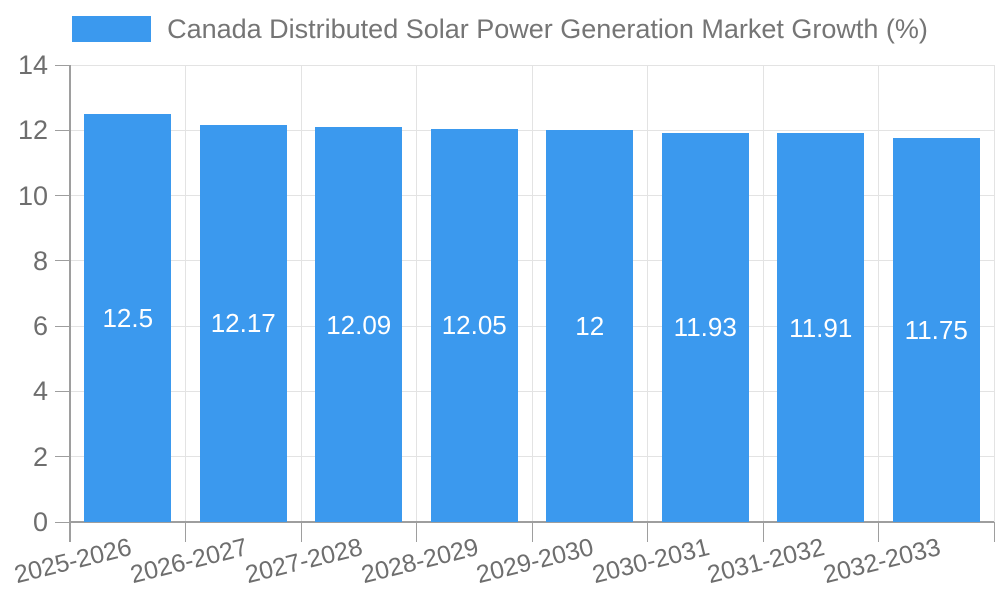 Image resolution: width=1000 pixels, height=600 pixels. Describe the element at coordinates (189, 561) in the screenshot. I see `x-tick-label: 2026-2027` at that location.